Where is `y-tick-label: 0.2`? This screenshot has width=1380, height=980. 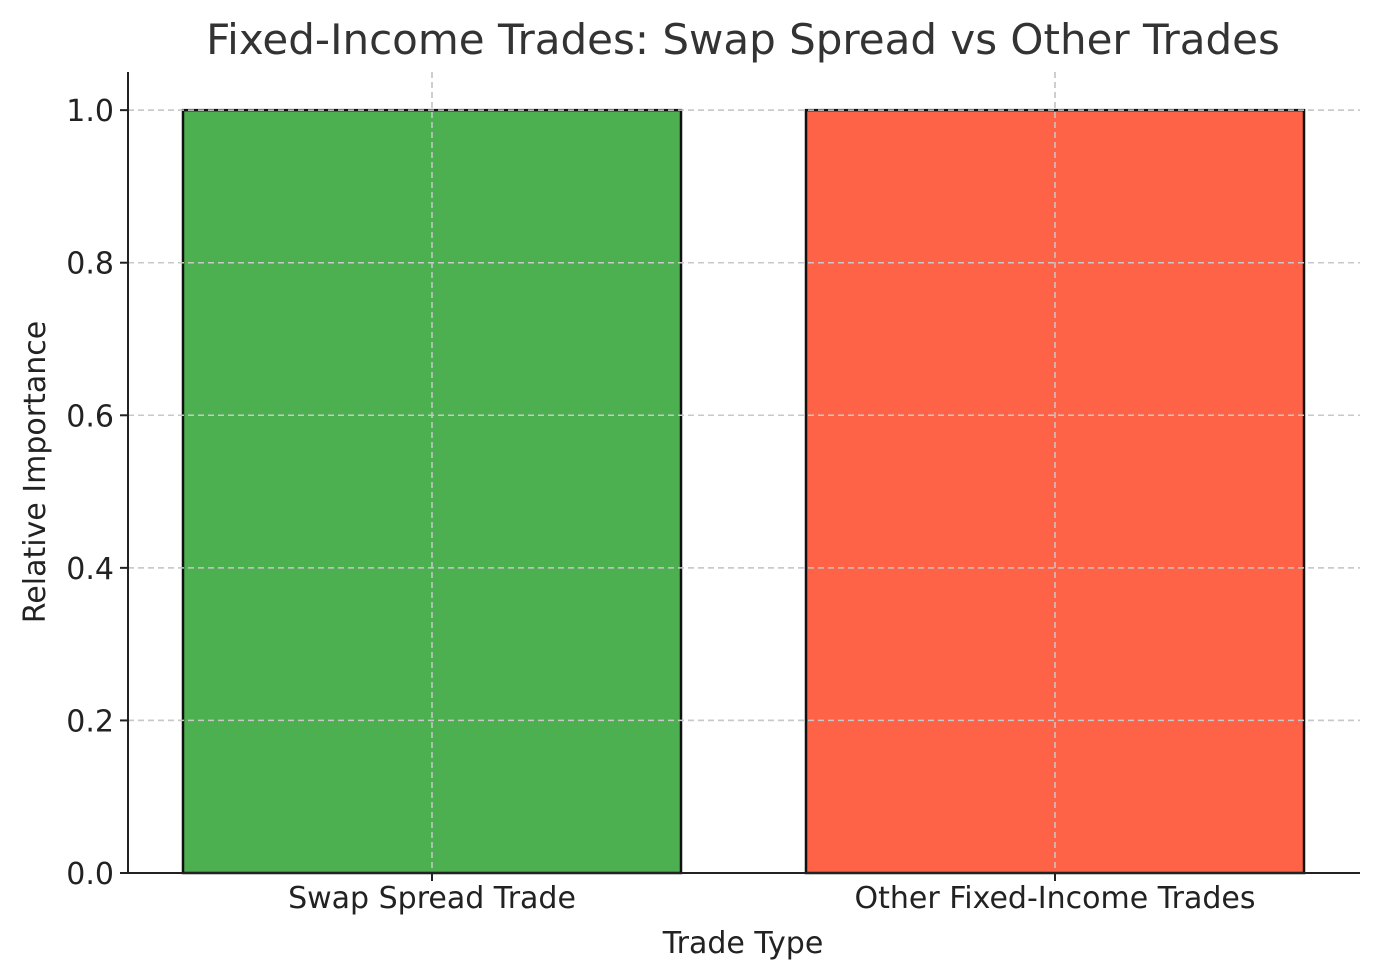
y-tick-label: 0.2 is located at coordinates (90, 721).